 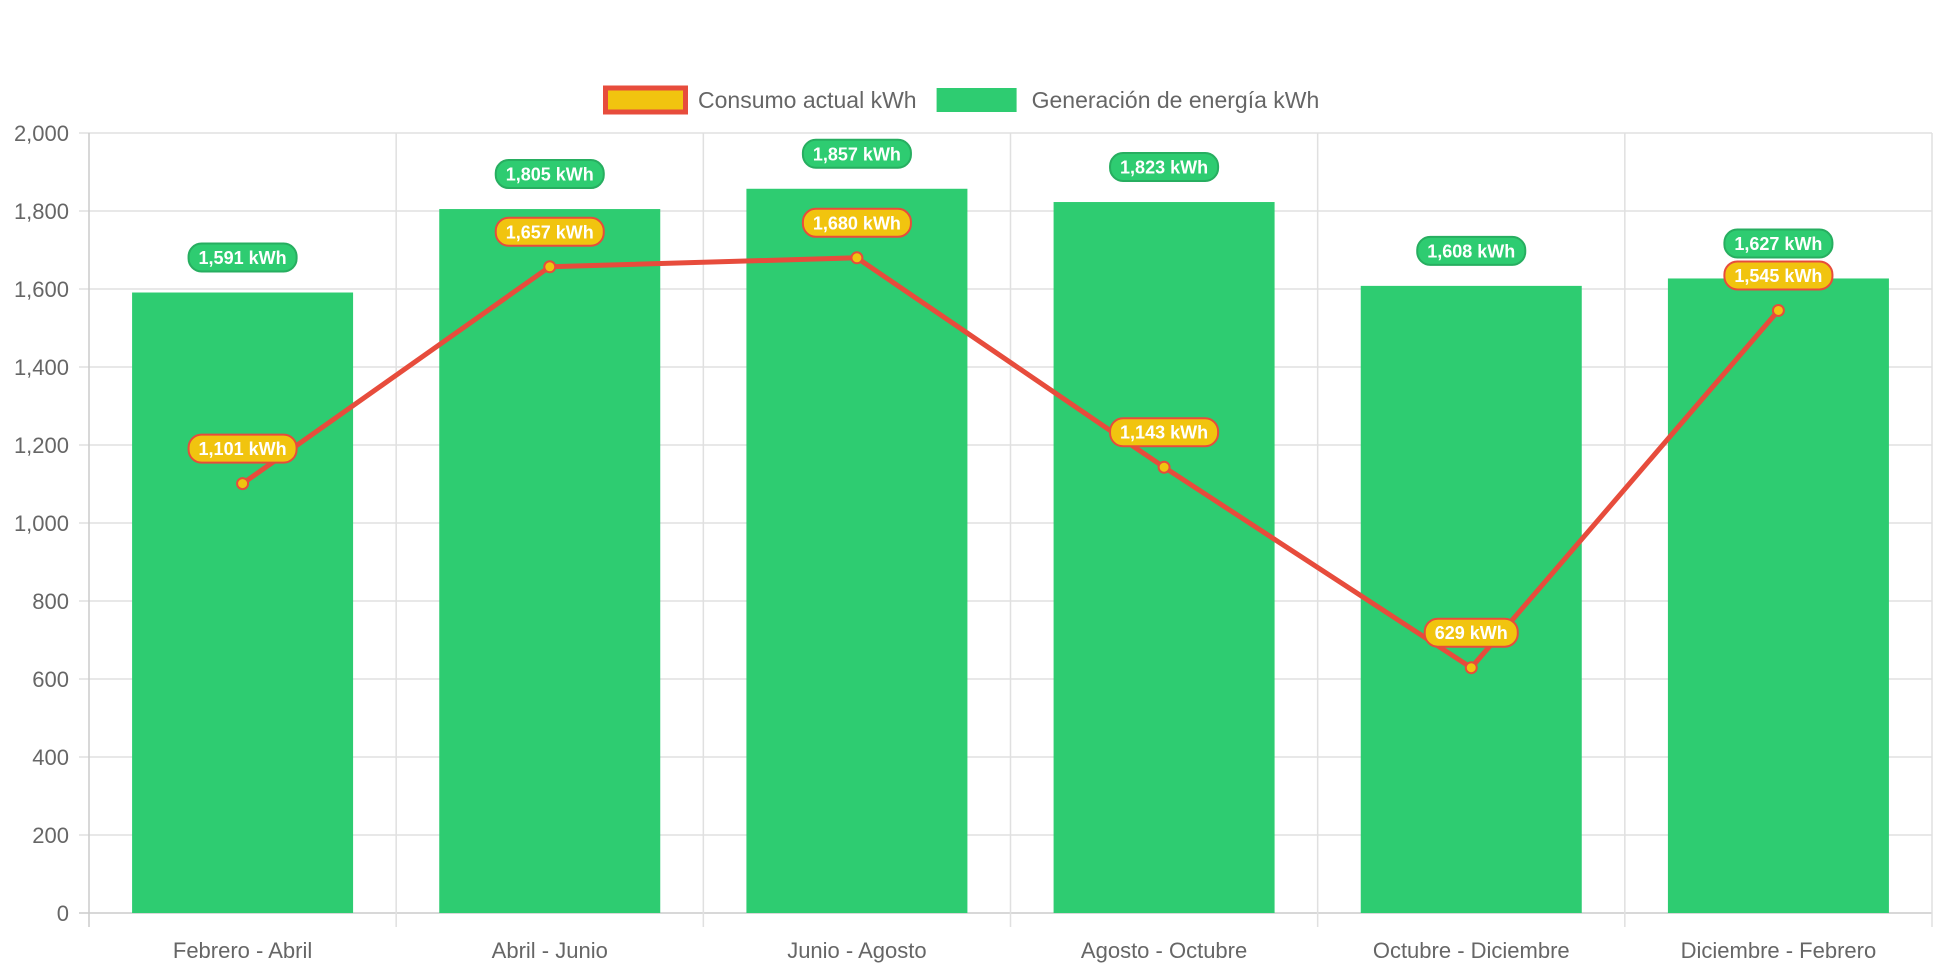 I want to click on consumption-data-label: 1,545 kWh, so click(x=1778, y=275).